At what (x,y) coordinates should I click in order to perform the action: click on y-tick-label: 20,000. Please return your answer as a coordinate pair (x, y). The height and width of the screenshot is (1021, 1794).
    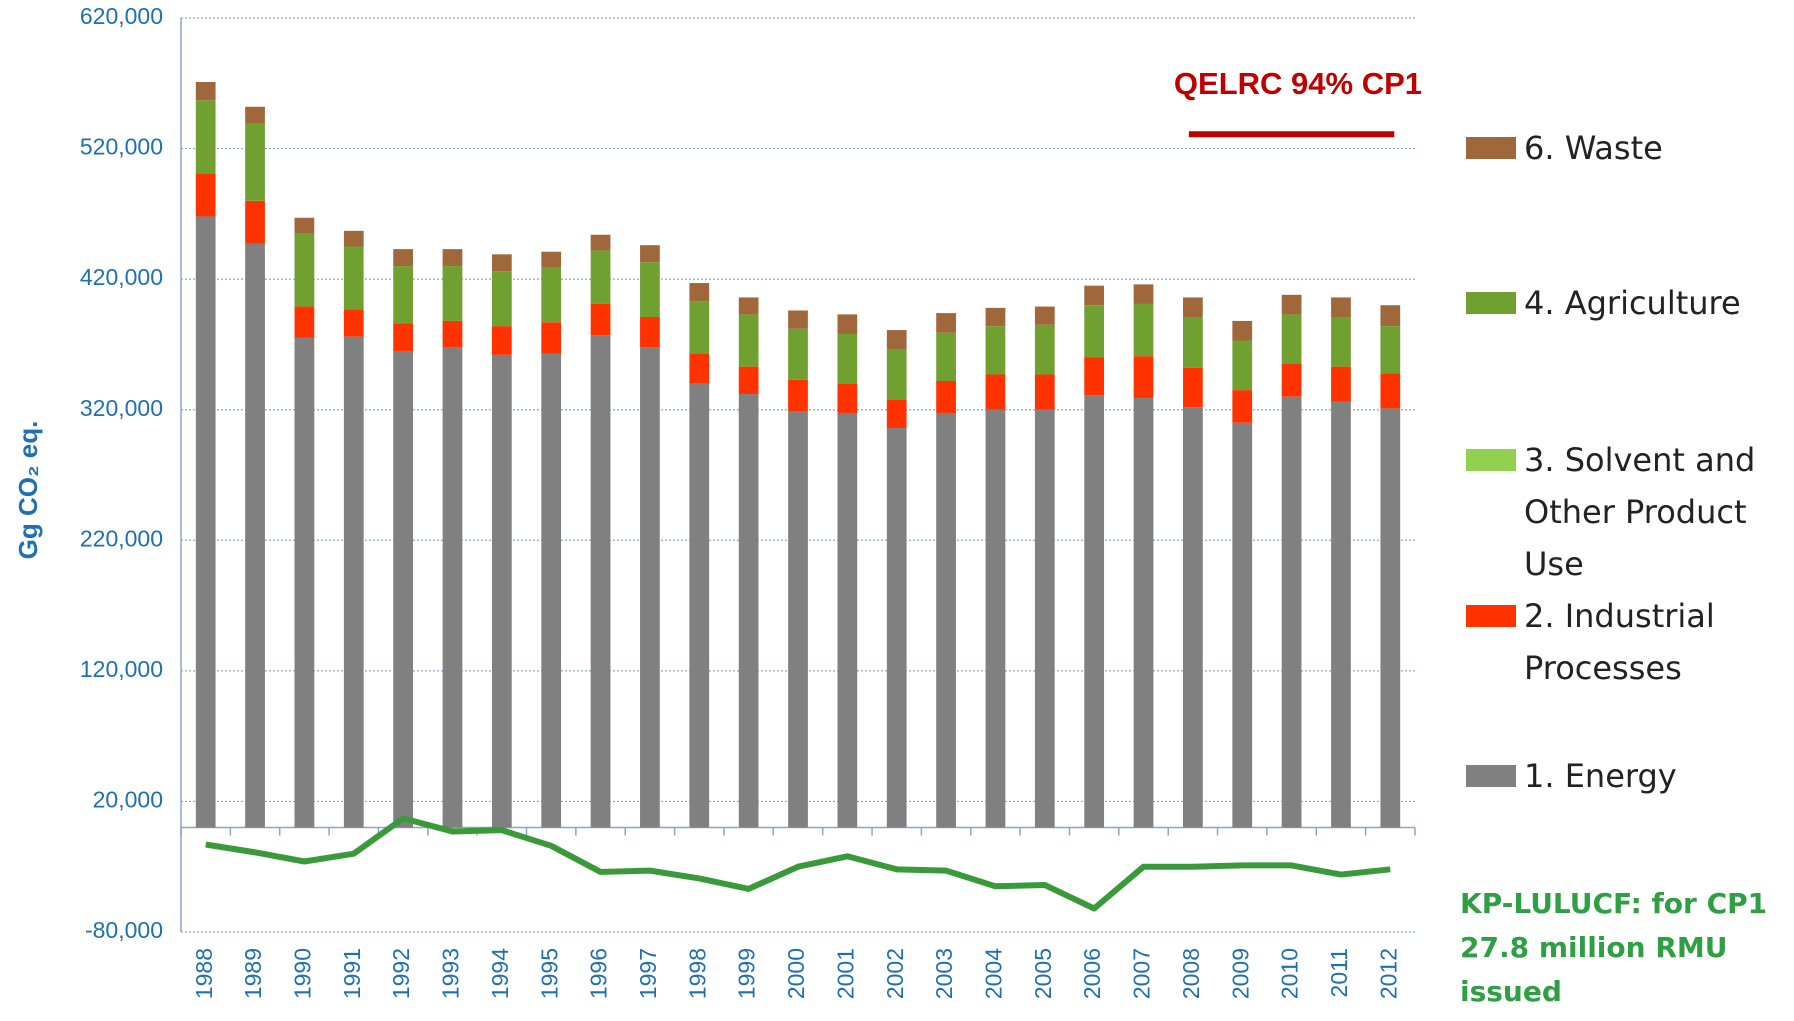
    Looking at the image, I should click on (128, 800).